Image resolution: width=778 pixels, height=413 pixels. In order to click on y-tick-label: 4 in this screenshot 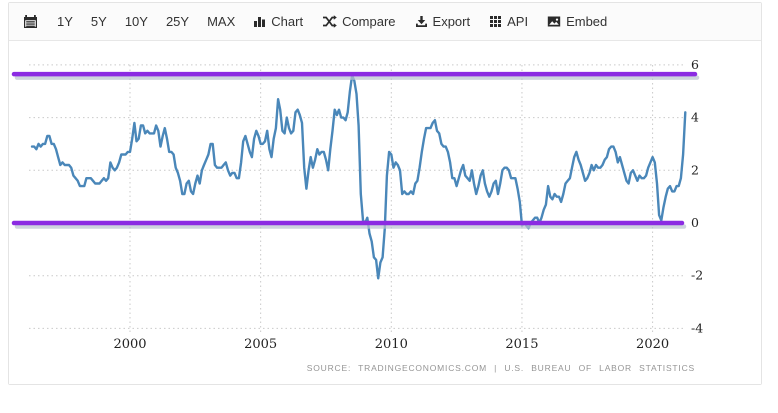, I will do `click(695, 117)`.